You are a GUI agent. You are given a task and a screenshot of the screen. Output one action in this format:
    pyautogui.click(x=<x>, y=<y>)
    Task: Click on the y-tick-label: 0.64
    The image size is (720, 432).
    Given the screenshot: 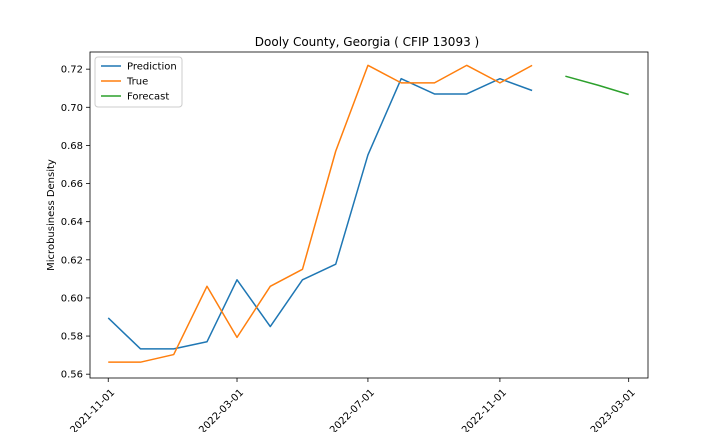 What is the action you would take?
    pyautogui.click(x=72, y=222)
    